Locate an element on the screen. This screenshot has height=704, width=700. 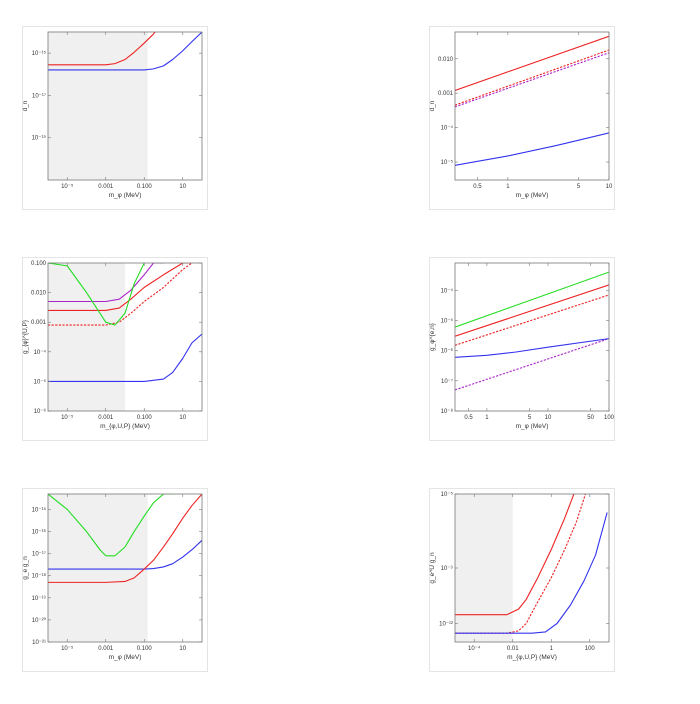
y-tick-label: 10⁻¹⁶ is located at coordinates (39, 532).